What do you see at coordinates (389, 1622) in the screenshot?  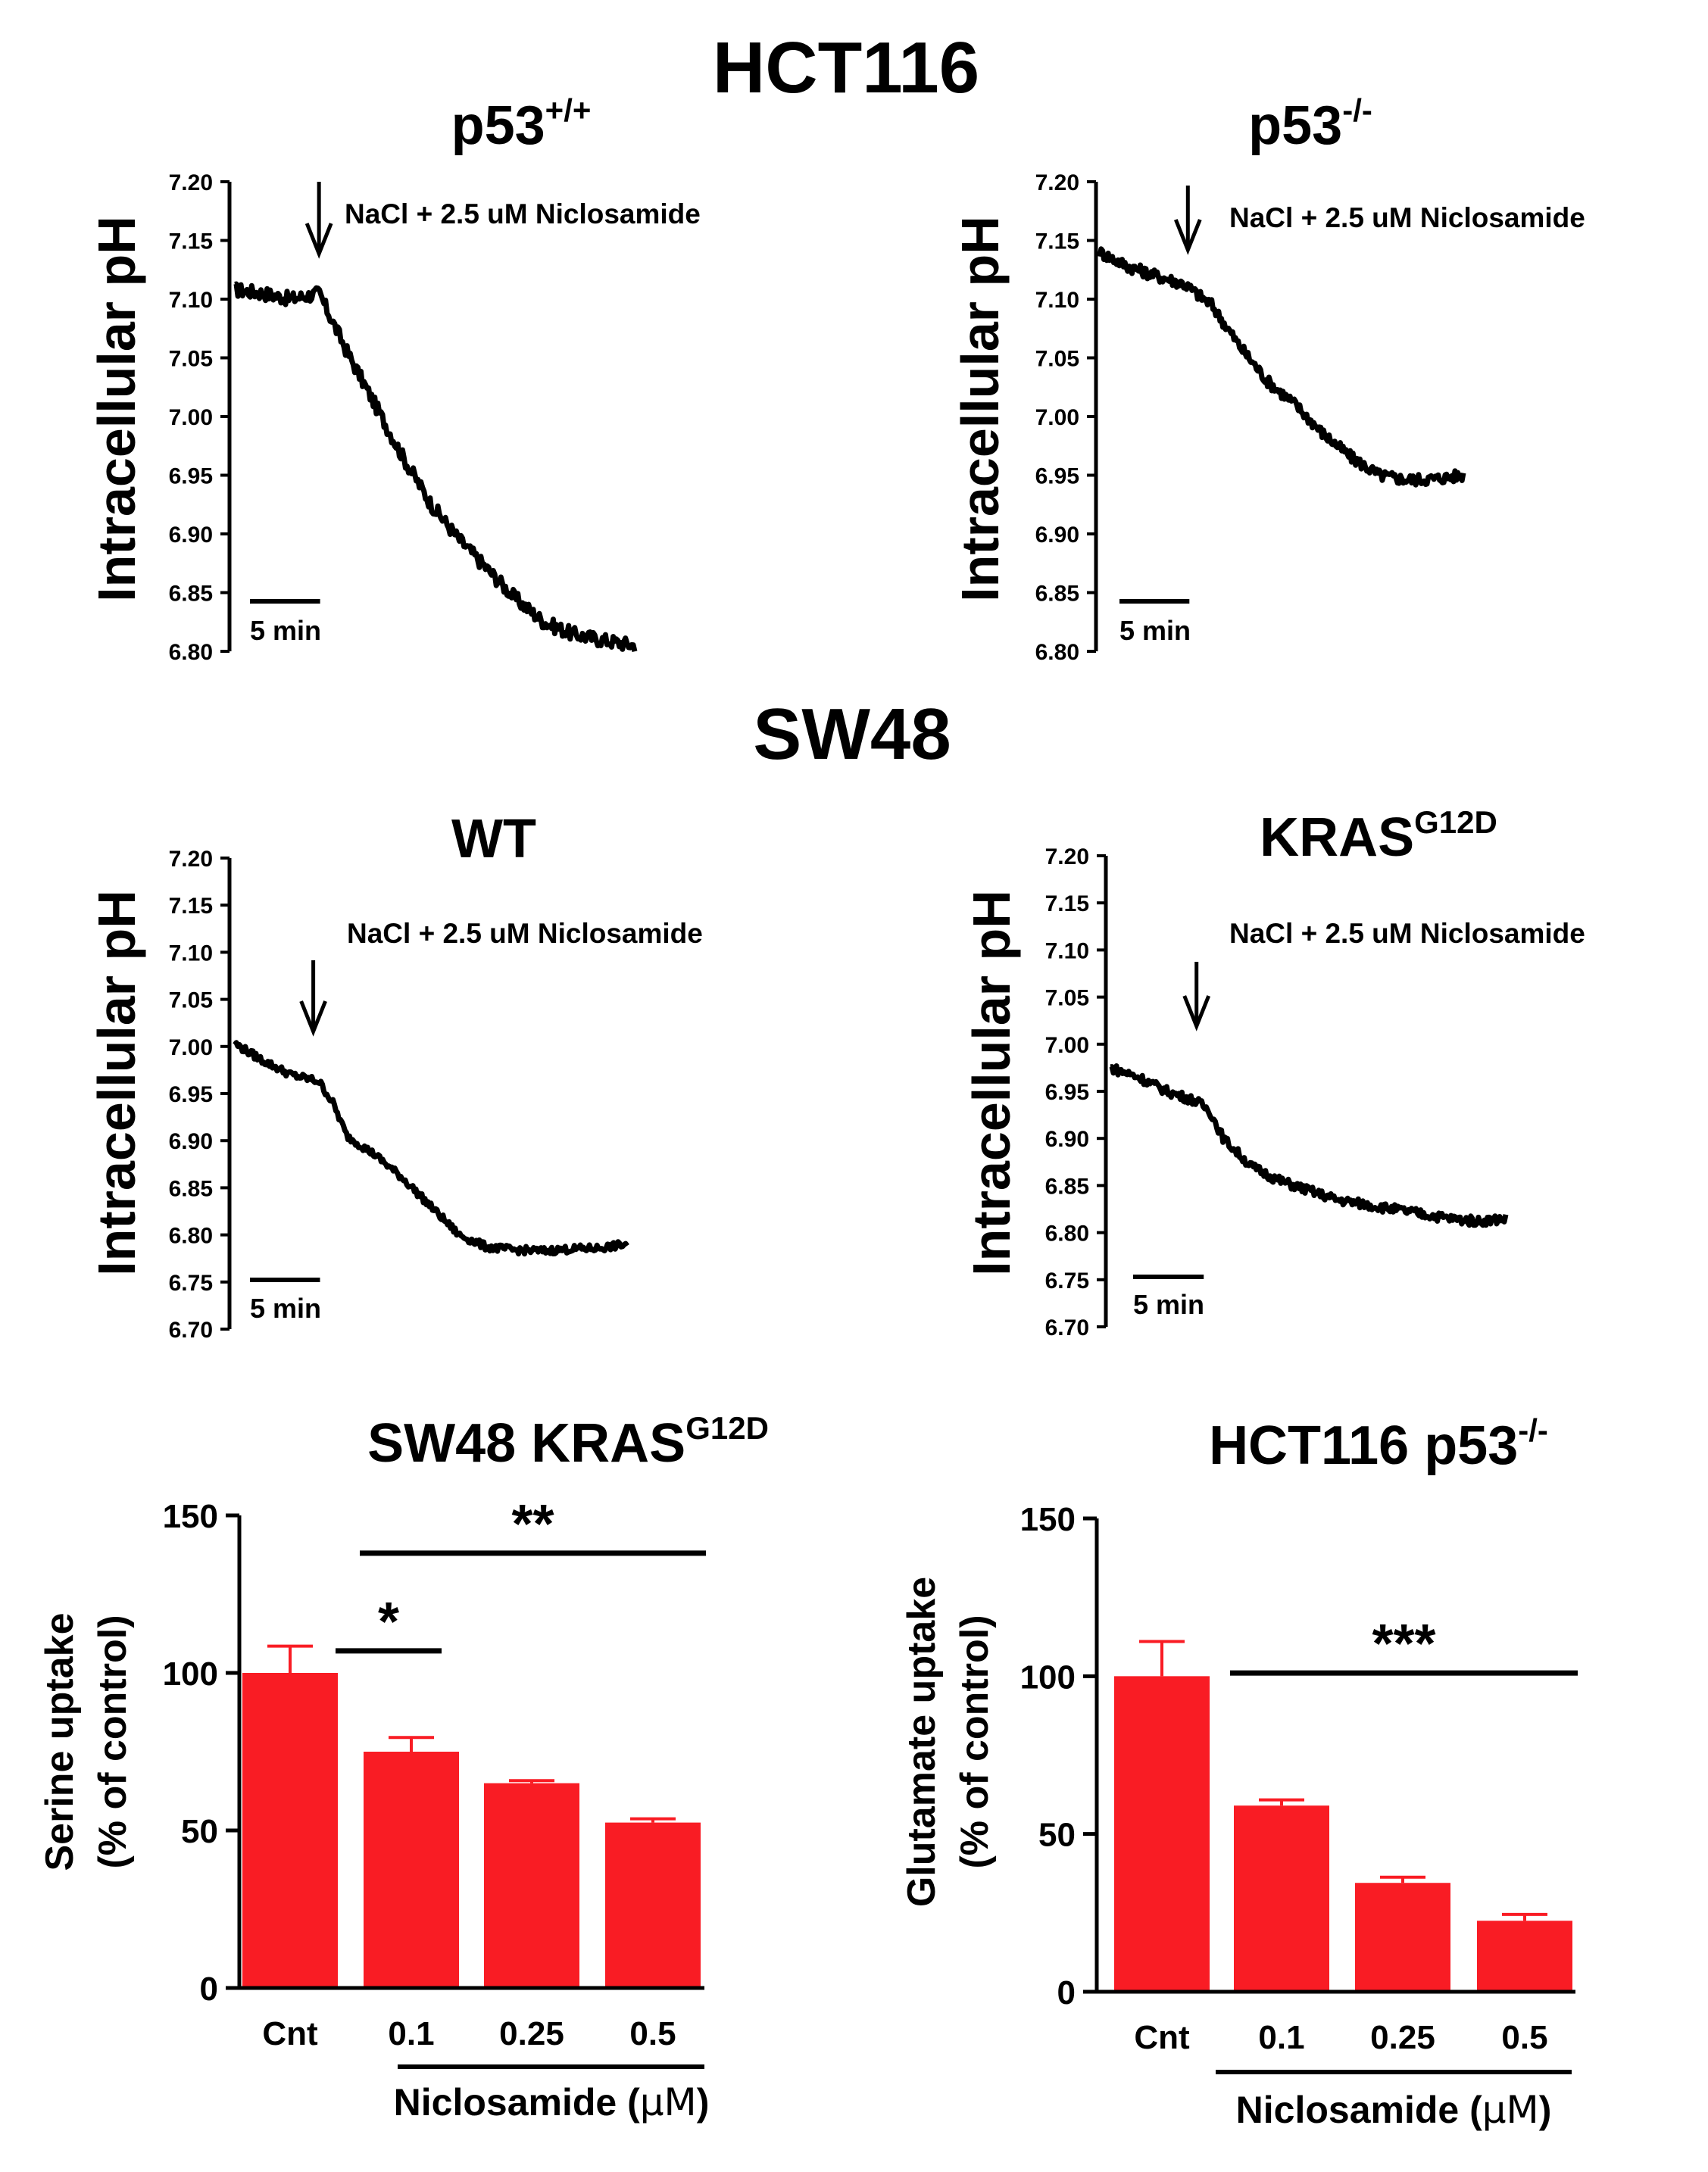 I see `significance-stars: *` at bounding box center [389, 1622].